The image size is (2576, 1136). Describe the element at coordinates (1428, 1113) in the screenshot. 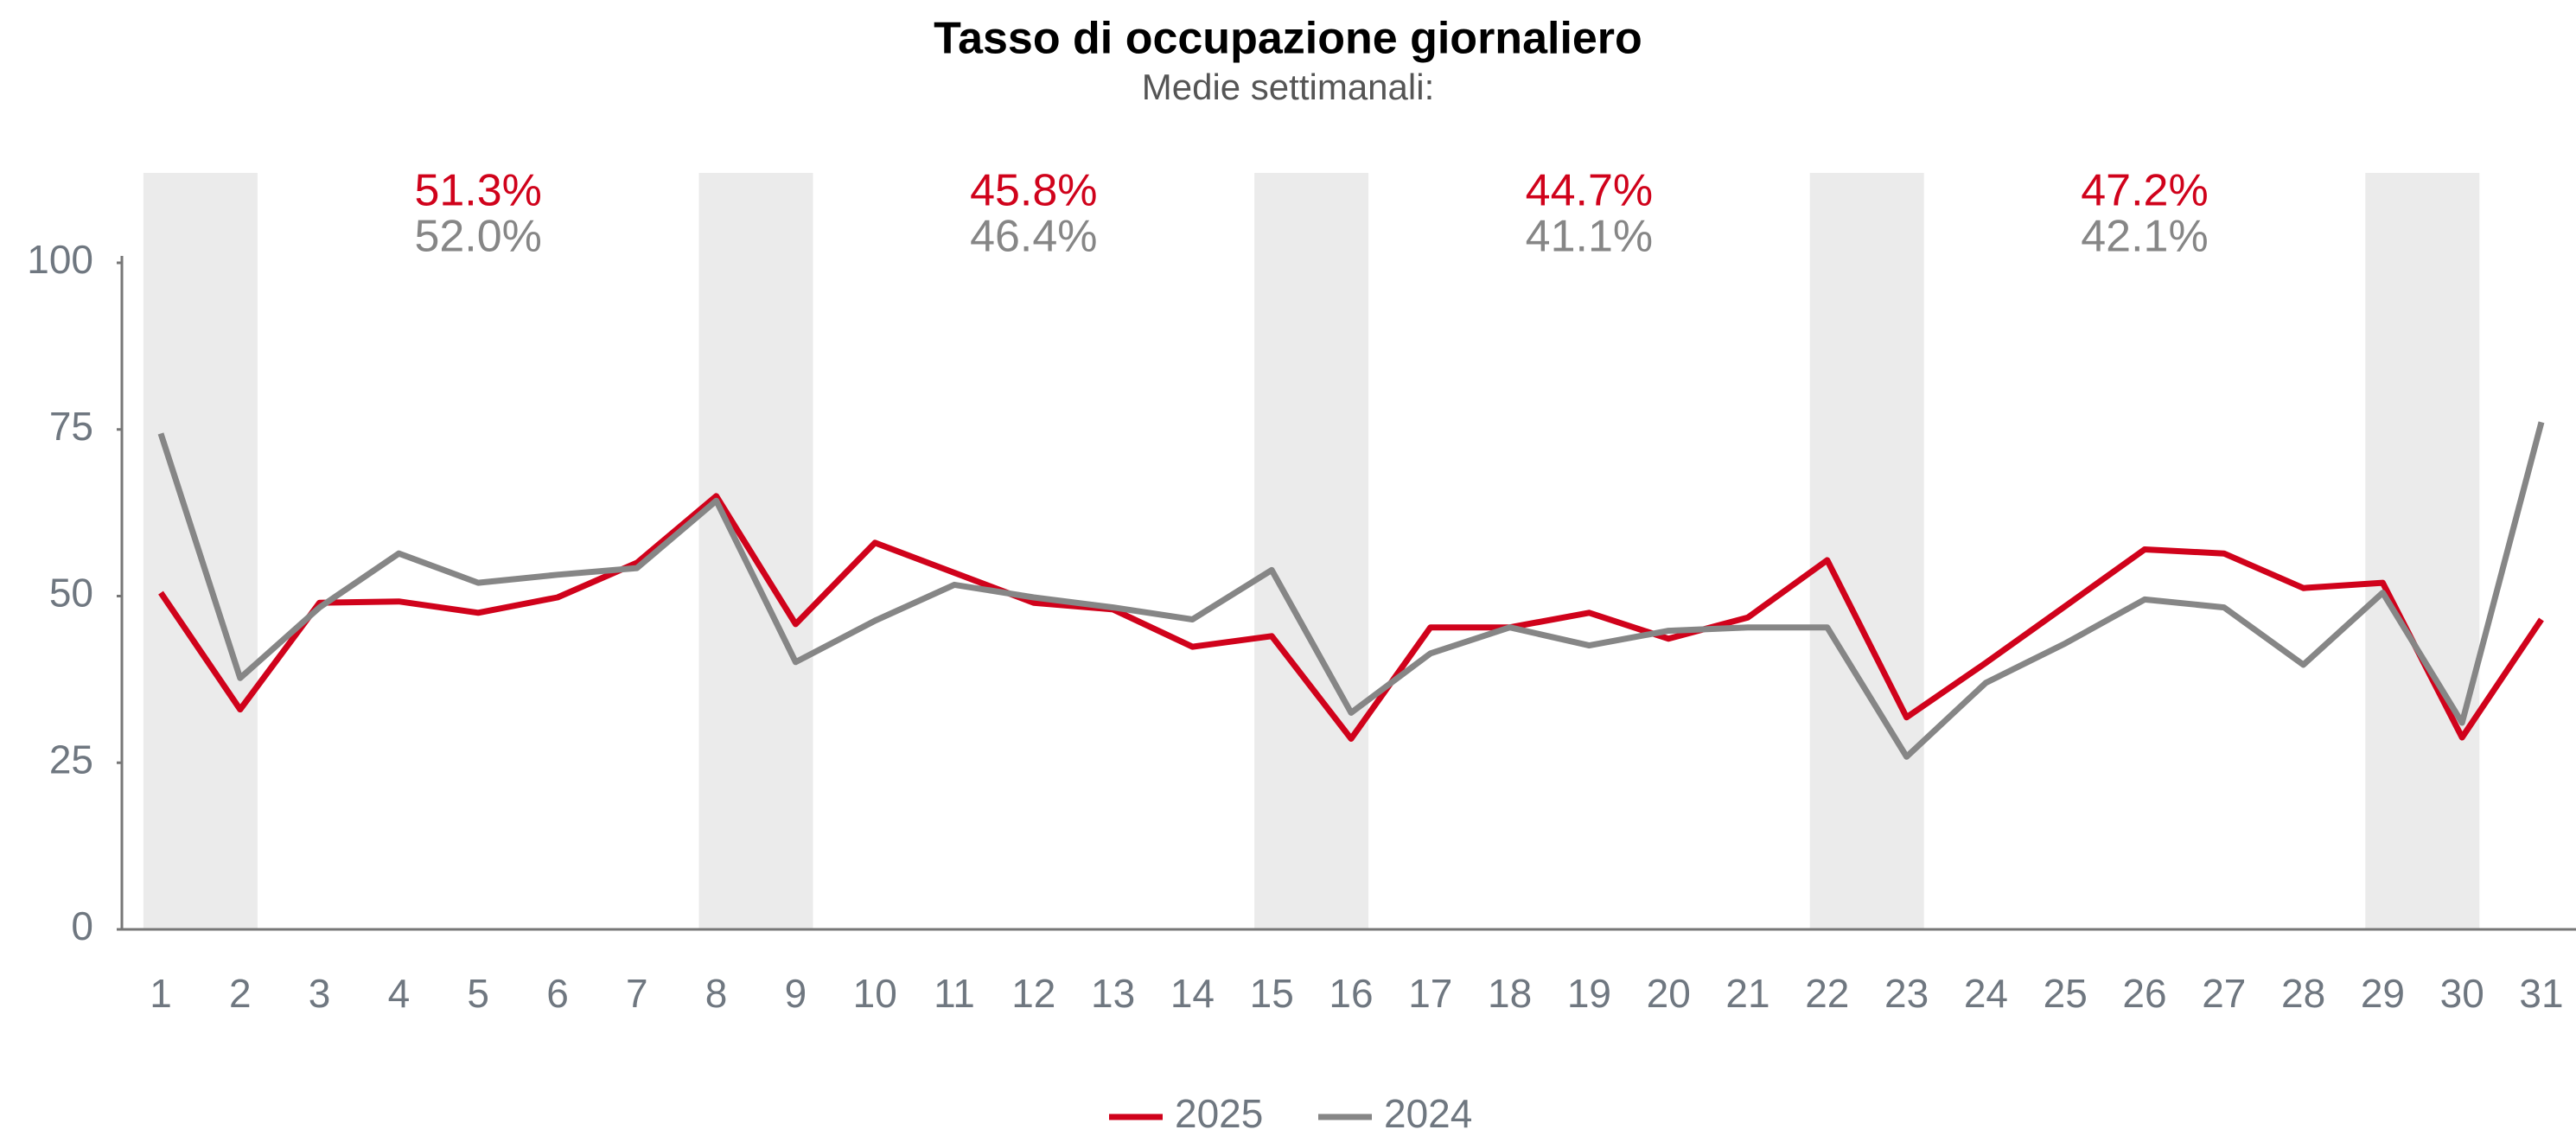

I see `legend-label: 2024` at that location.